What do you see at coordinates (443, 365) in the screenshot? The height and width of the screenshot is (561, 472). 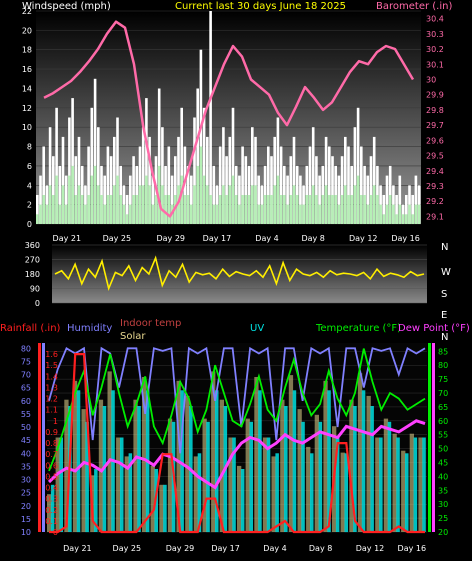 I see `temperature-tick-label: 80` at bounding box center [443, 365].